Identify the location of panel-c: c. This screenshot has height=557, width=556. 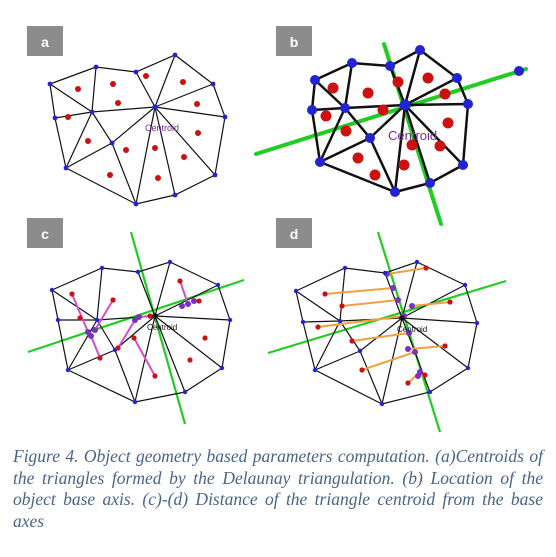
(136, 321).